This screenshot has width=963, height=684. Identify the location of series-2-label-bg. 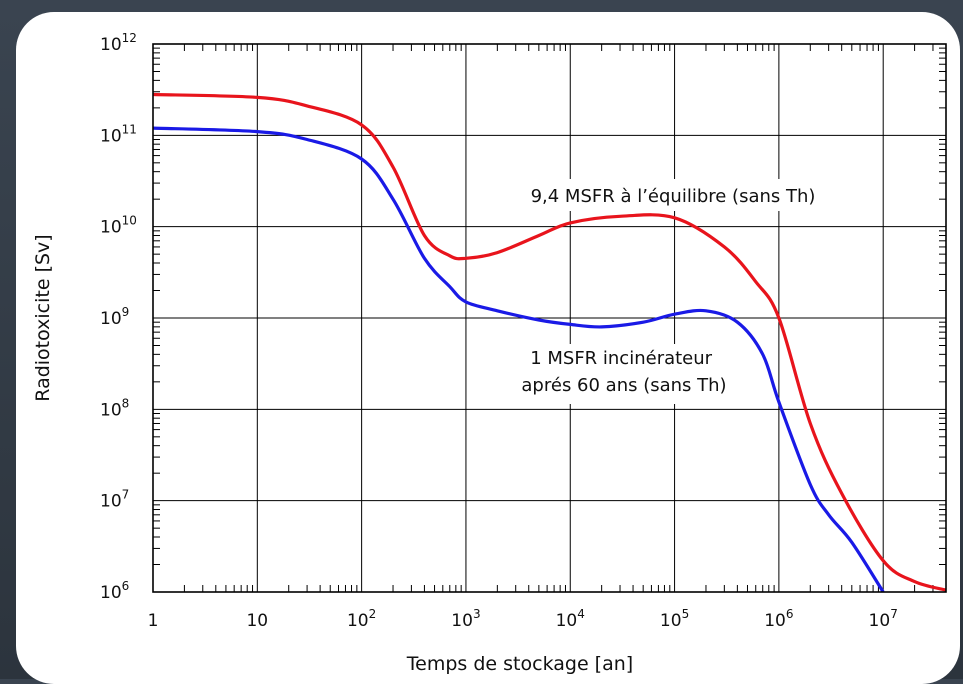
(624, 374).